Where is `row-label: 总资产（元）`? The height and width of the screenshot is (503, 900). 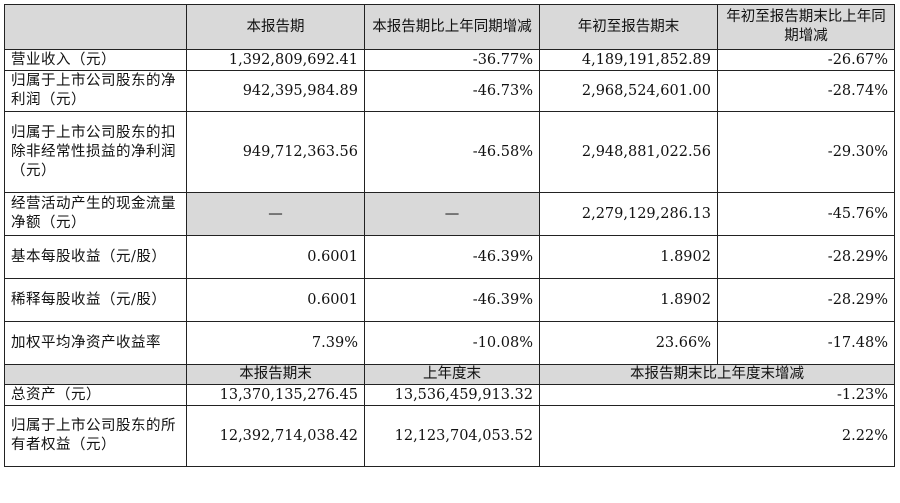 row-label: 总资产（元） is located at coordinates (95, 395).